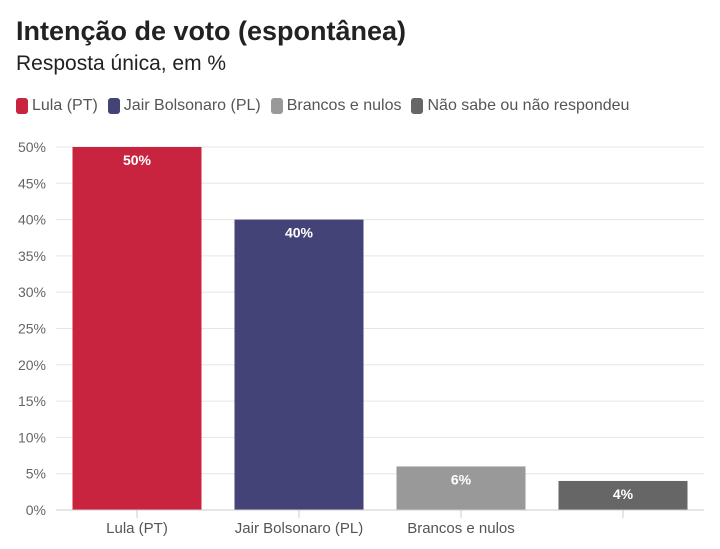  Describe the element at coordinates (32, 183) in the screenshot. I see `y-tick-label: 45%` at that location.